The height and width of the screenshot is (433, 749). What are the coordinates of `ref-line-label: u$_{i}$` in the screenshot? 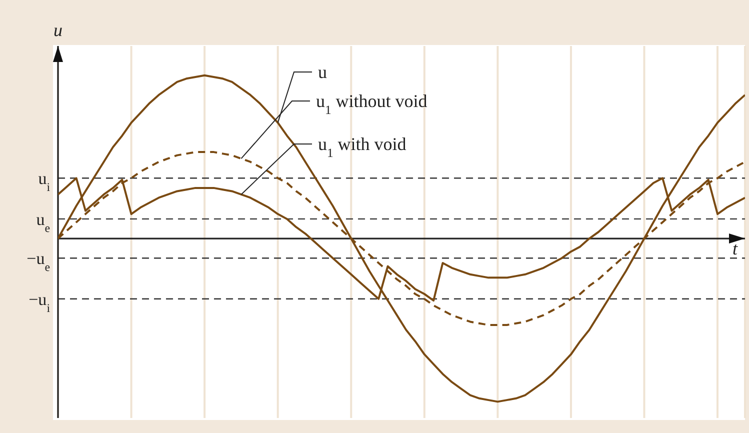 It's located at (44, 181).